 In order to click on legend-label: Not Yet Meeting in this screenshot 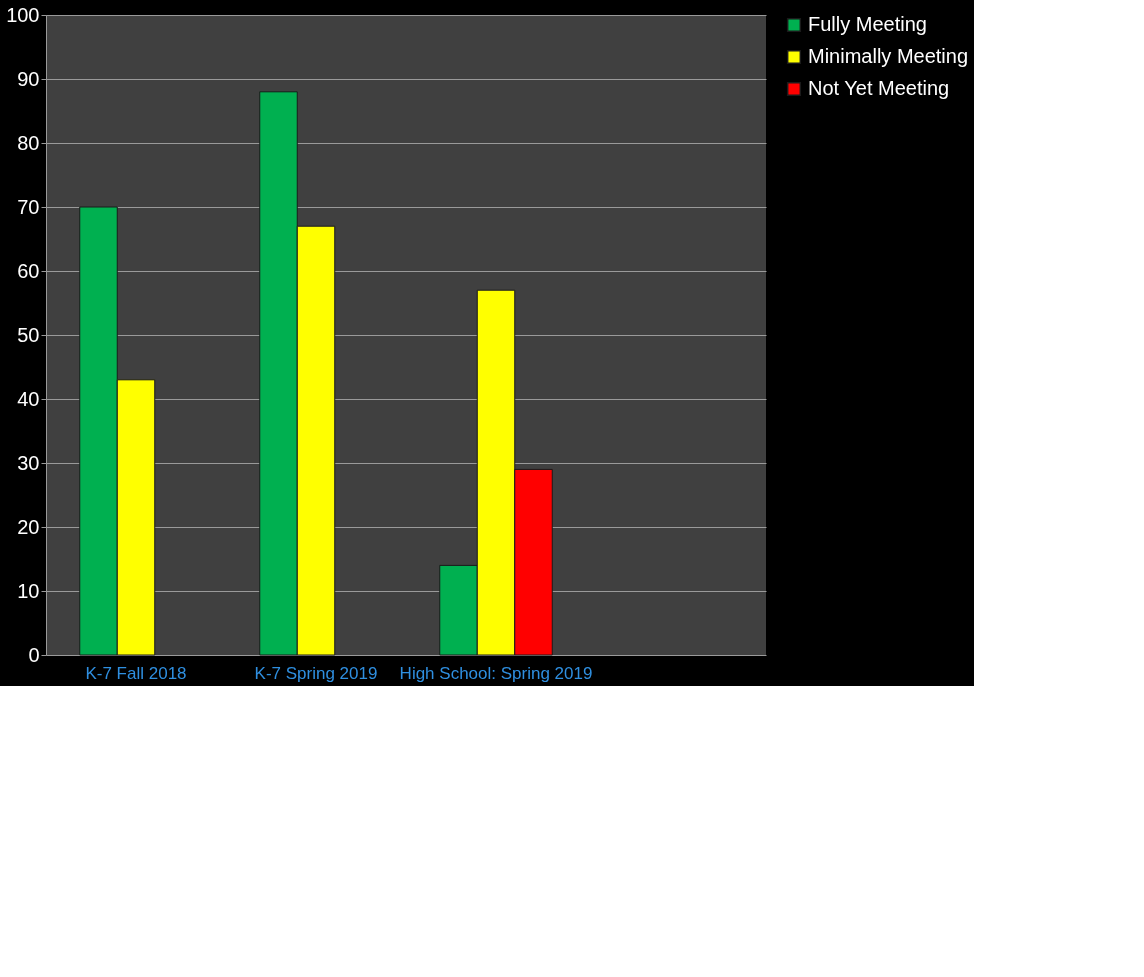, I will do `click(879, 88)`.